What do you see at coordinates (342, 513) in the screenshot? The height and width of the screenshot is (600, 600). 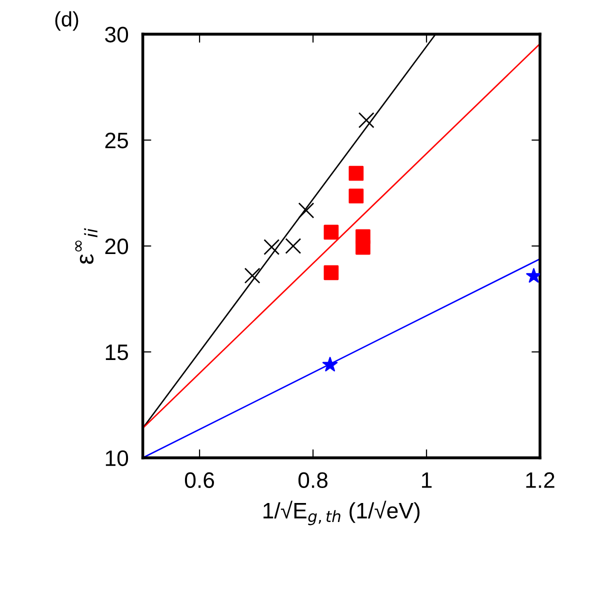 I see `x-axis-title: 1/√E$_{g,th}$ (1/√eV)` at bounding box center [342, 513].